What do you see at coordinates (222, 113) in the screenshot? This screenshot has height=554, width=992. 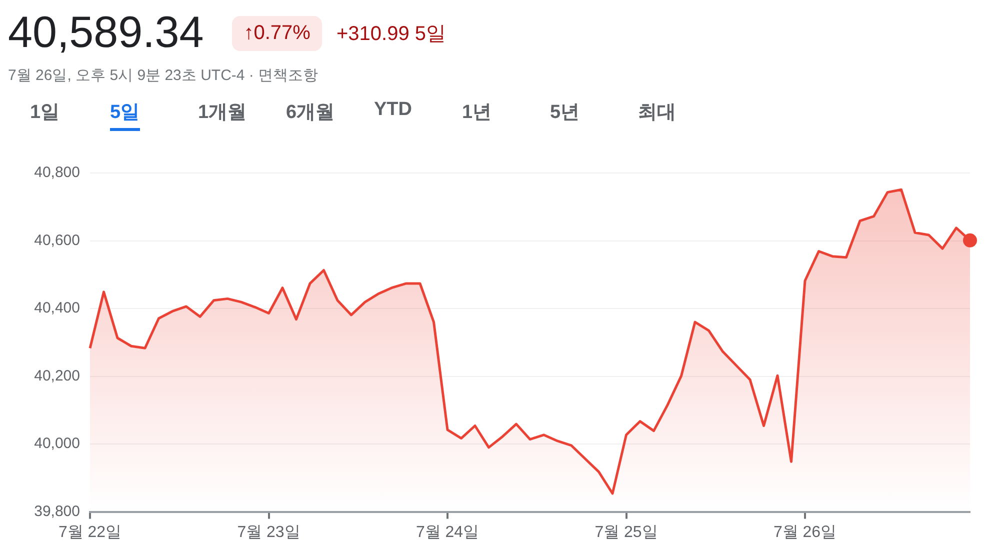 I see `text: 1개월` at bounding box center [222, 113].